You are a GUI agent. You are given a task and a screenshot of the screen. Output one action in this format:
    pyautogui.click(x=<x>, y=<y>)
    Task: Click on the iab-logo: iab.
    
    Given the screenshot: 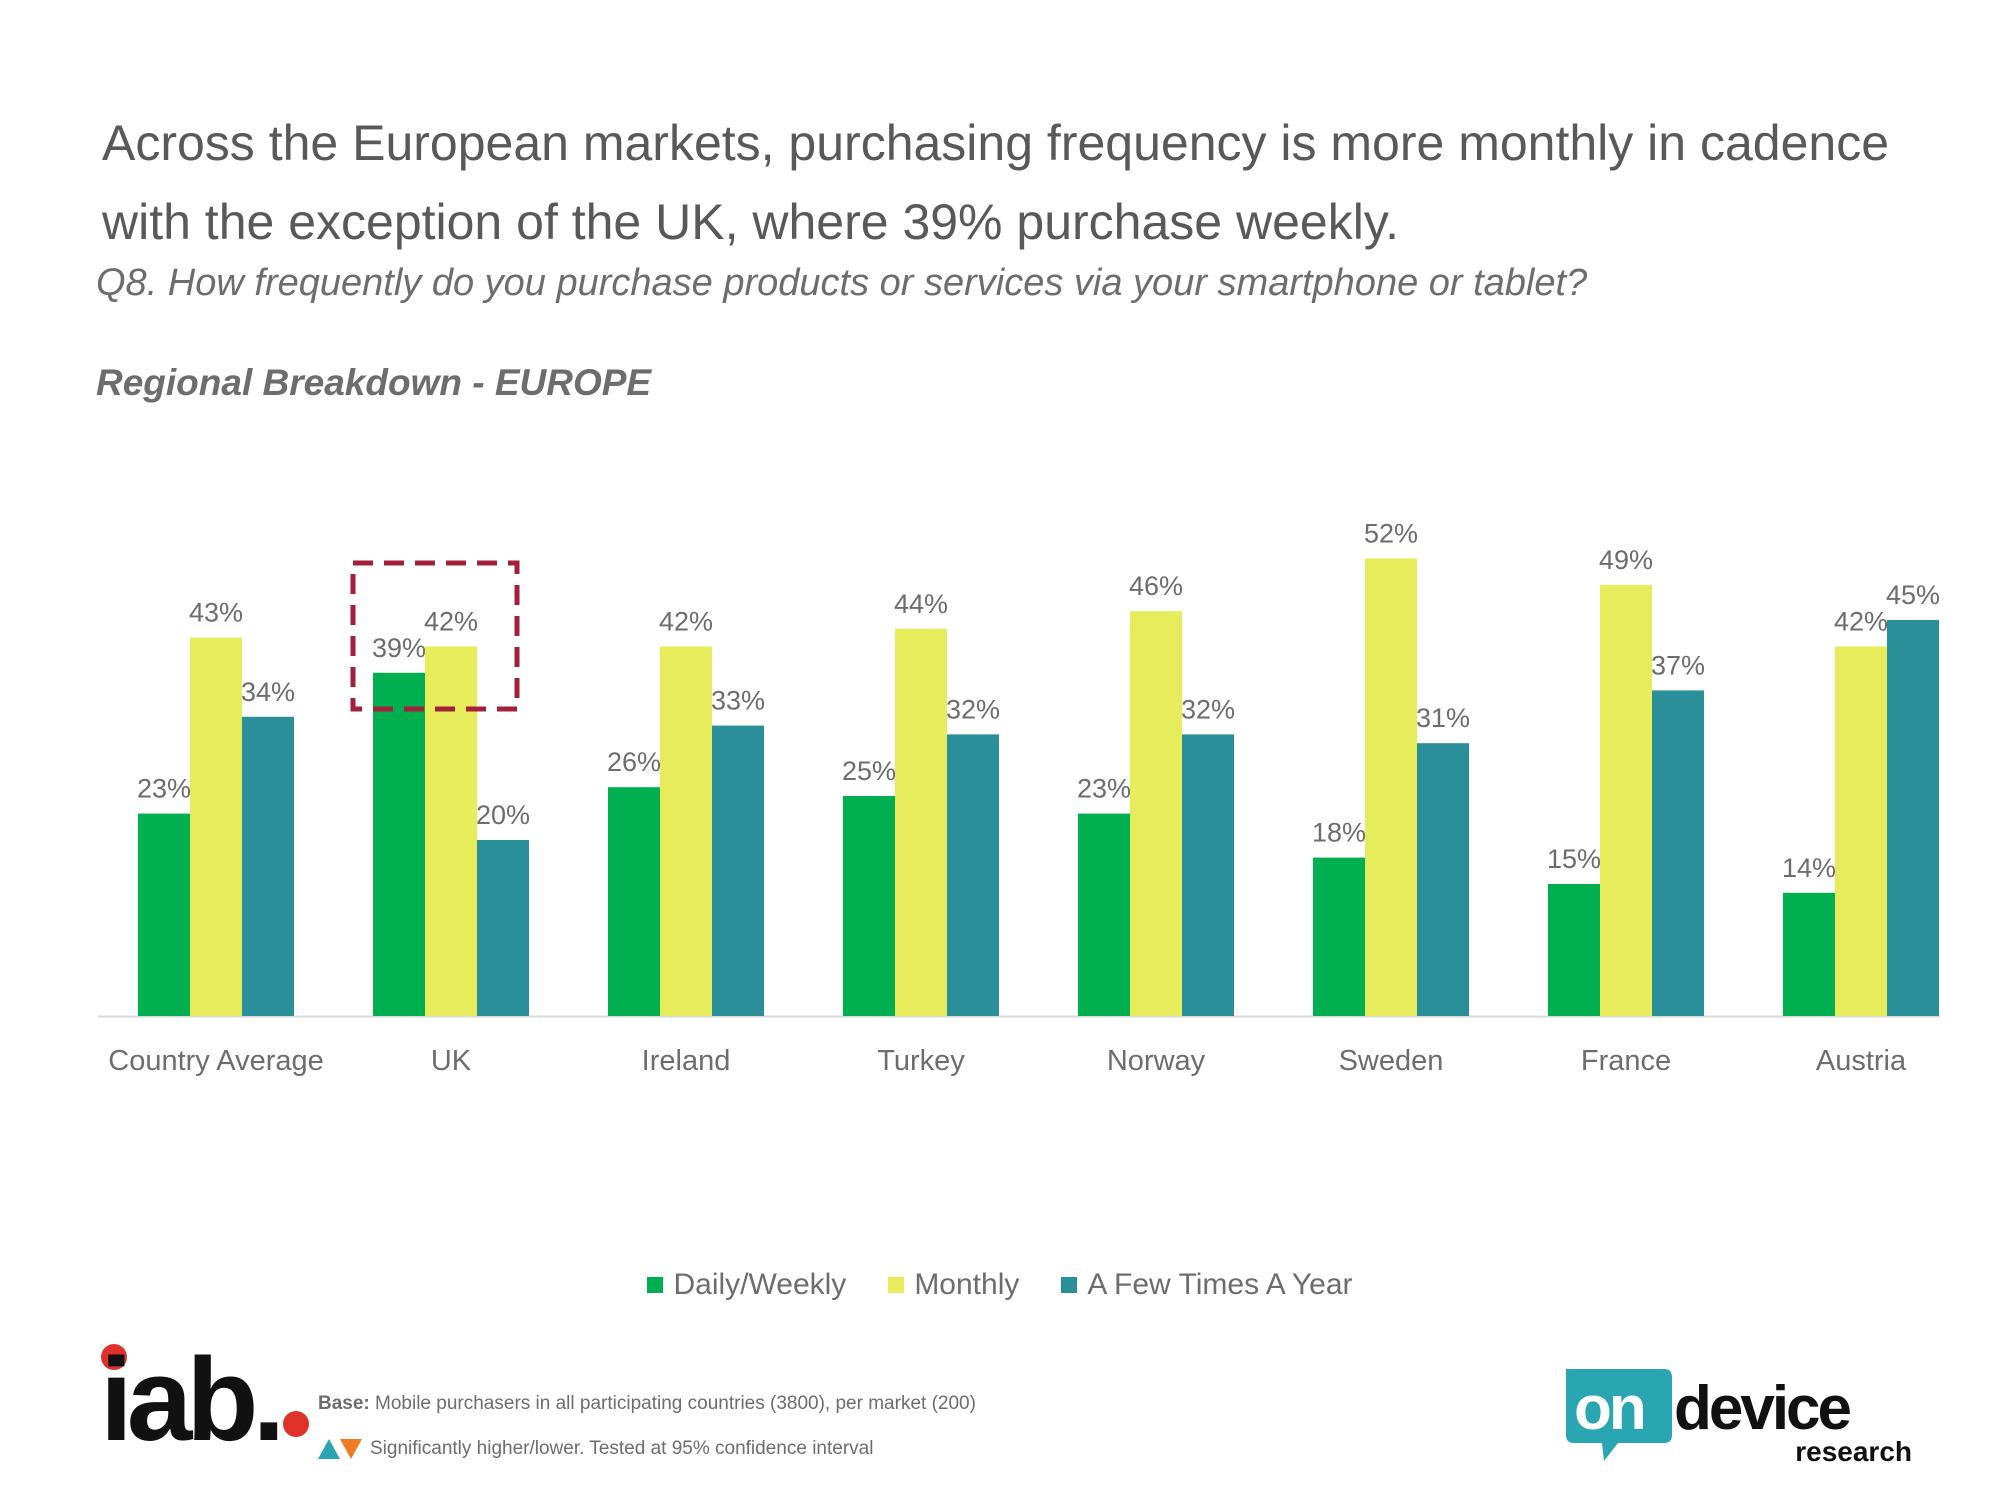 What is the action you would take?
    pyautogui.click(x=204, y=1395)
    